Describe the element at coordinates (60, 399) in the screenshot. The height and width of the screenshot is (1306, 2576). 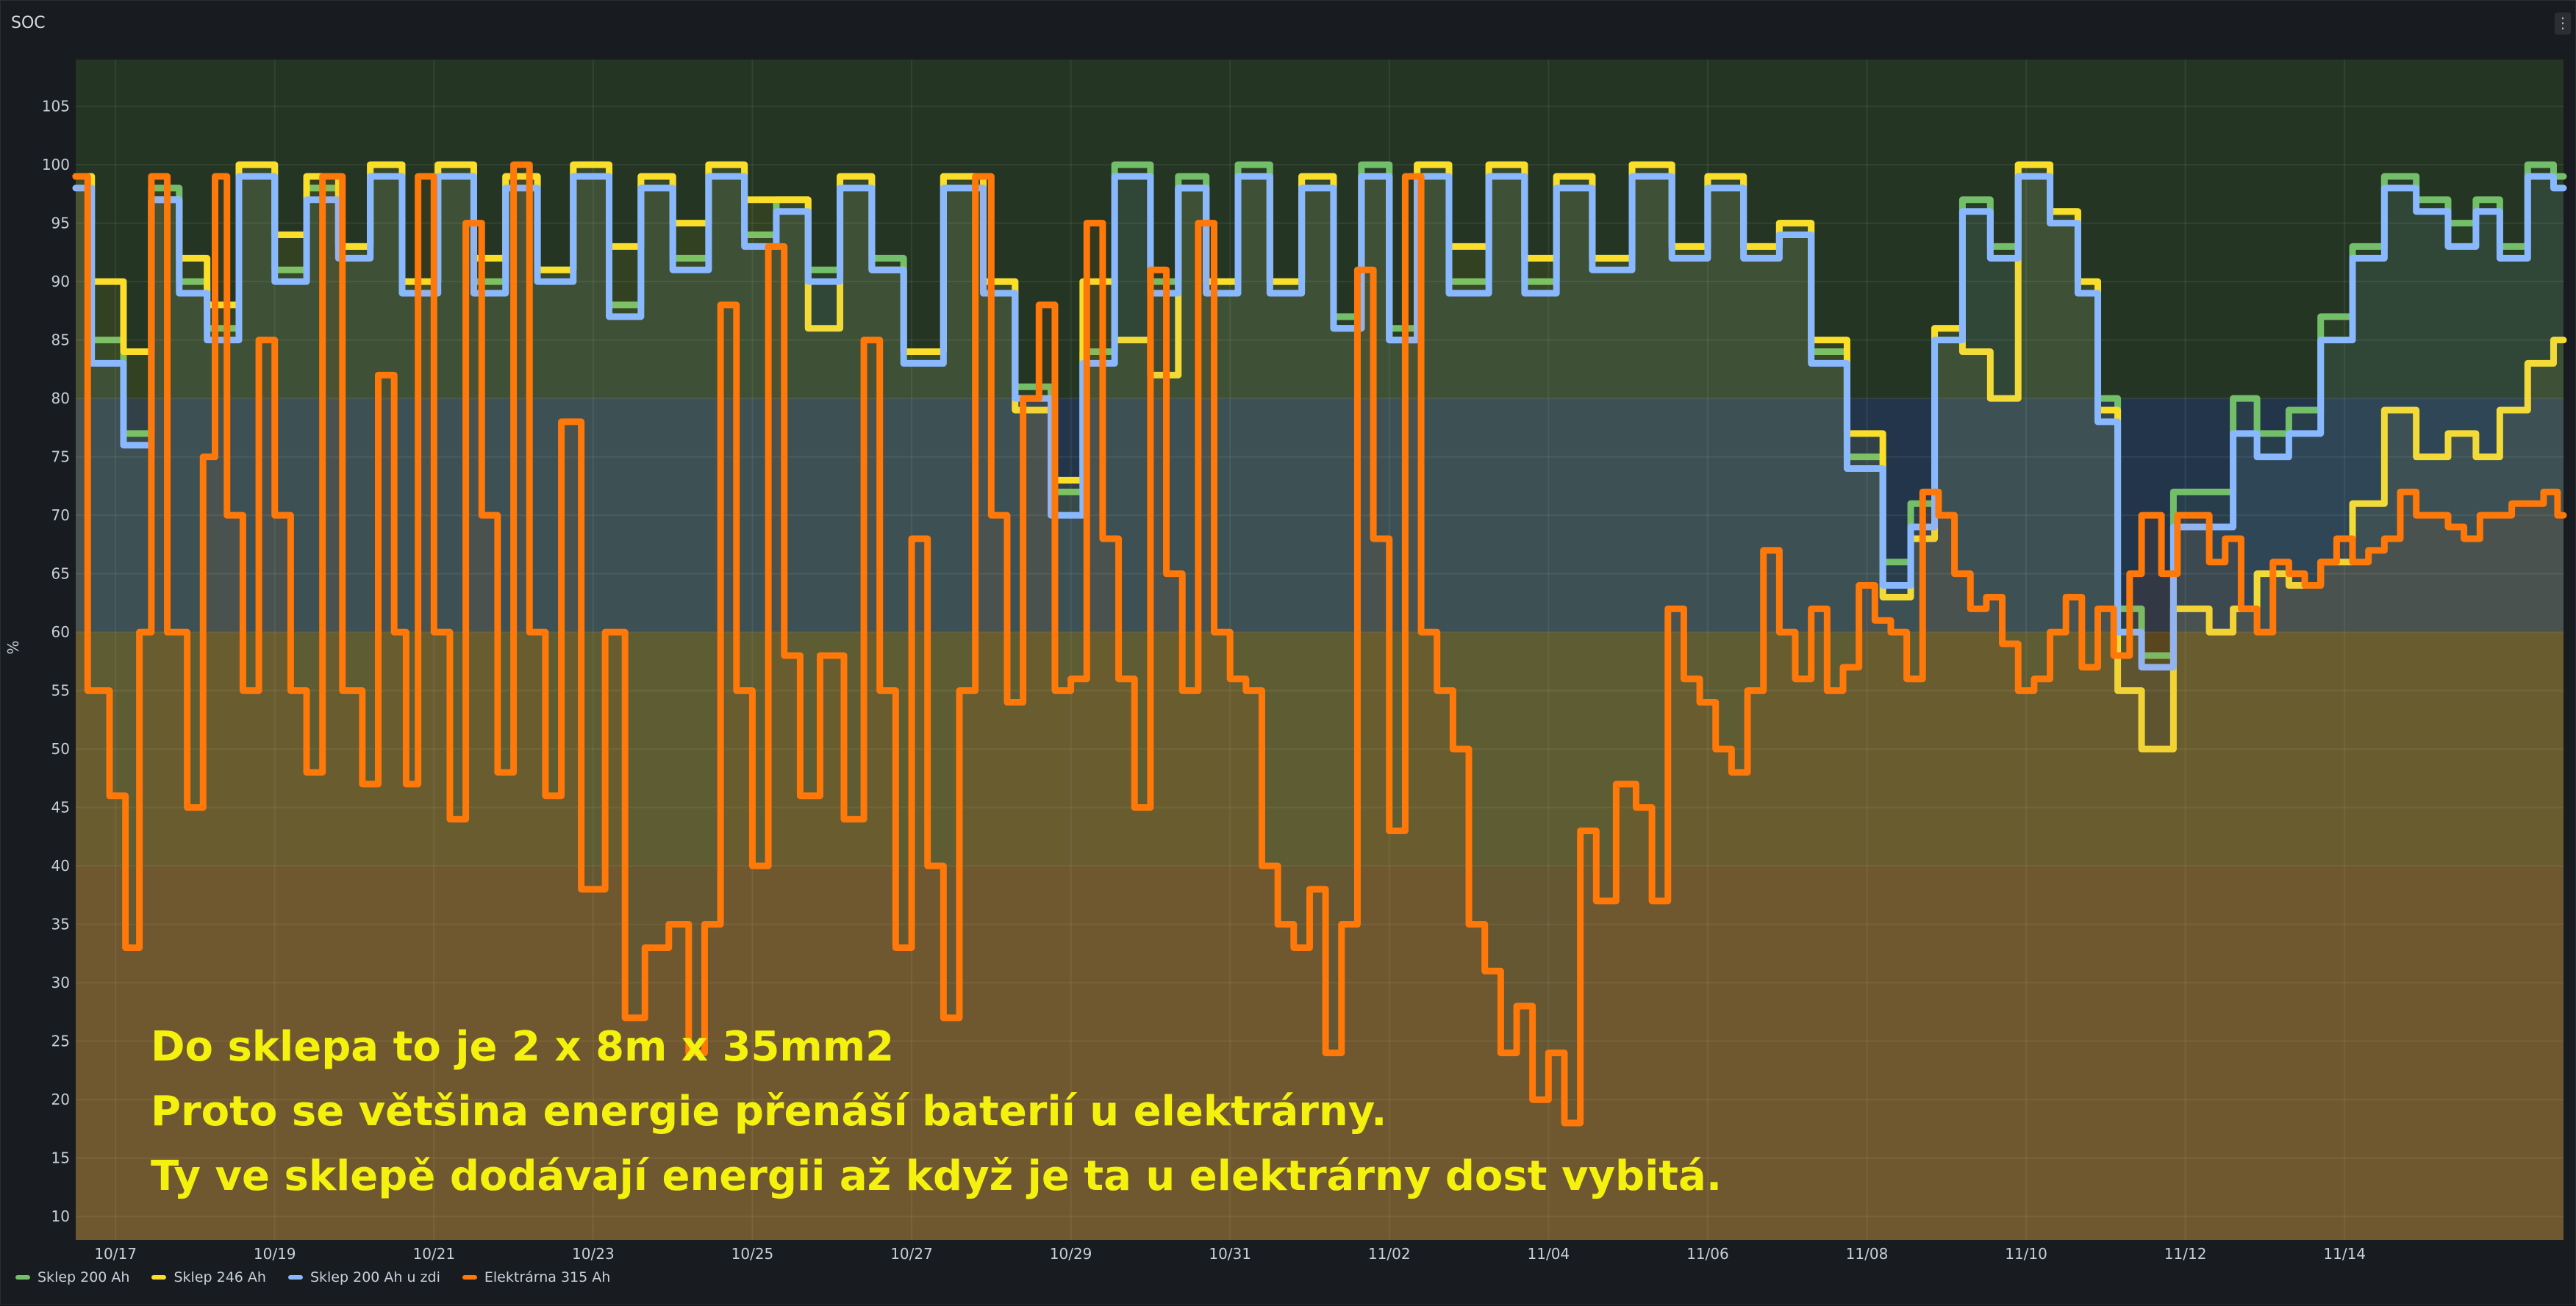
I see `y-tick-label: 80` at that location.